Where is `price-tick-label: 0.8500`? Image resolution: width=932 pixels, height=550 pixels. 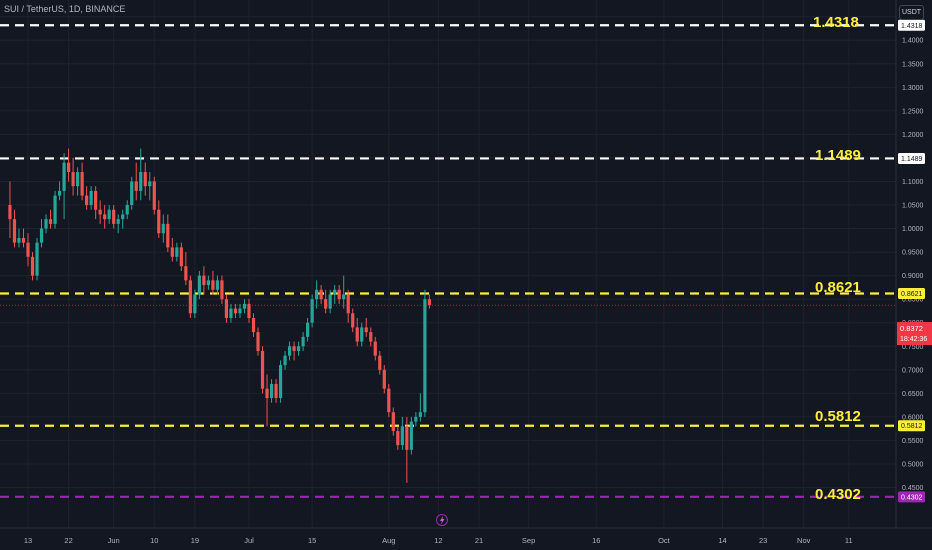 price-tick-label: 0.8500 is located at coordinates (913, 300).